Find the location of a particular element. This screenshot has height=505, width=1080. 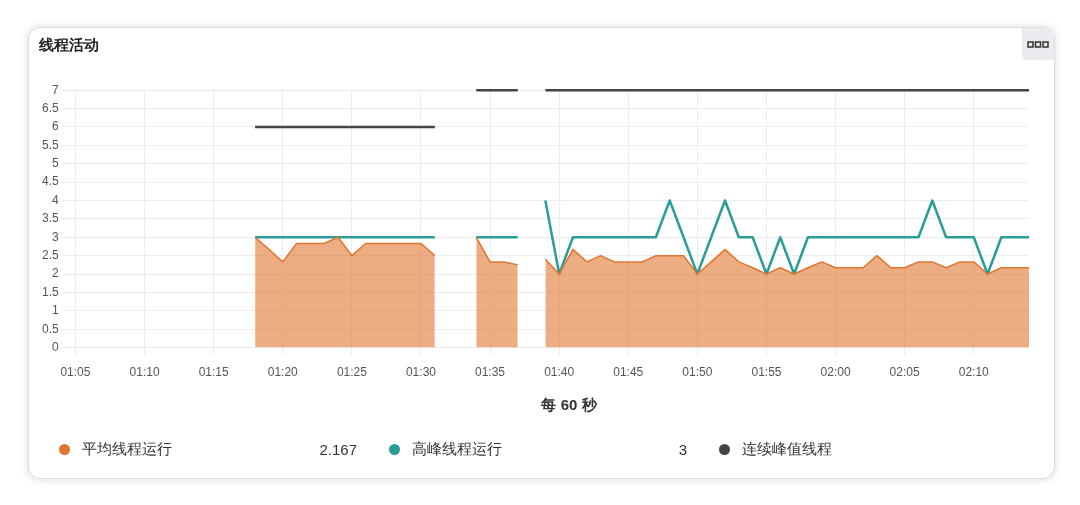

x-tick-label: 01:25 is located at coordinates (352, 372).